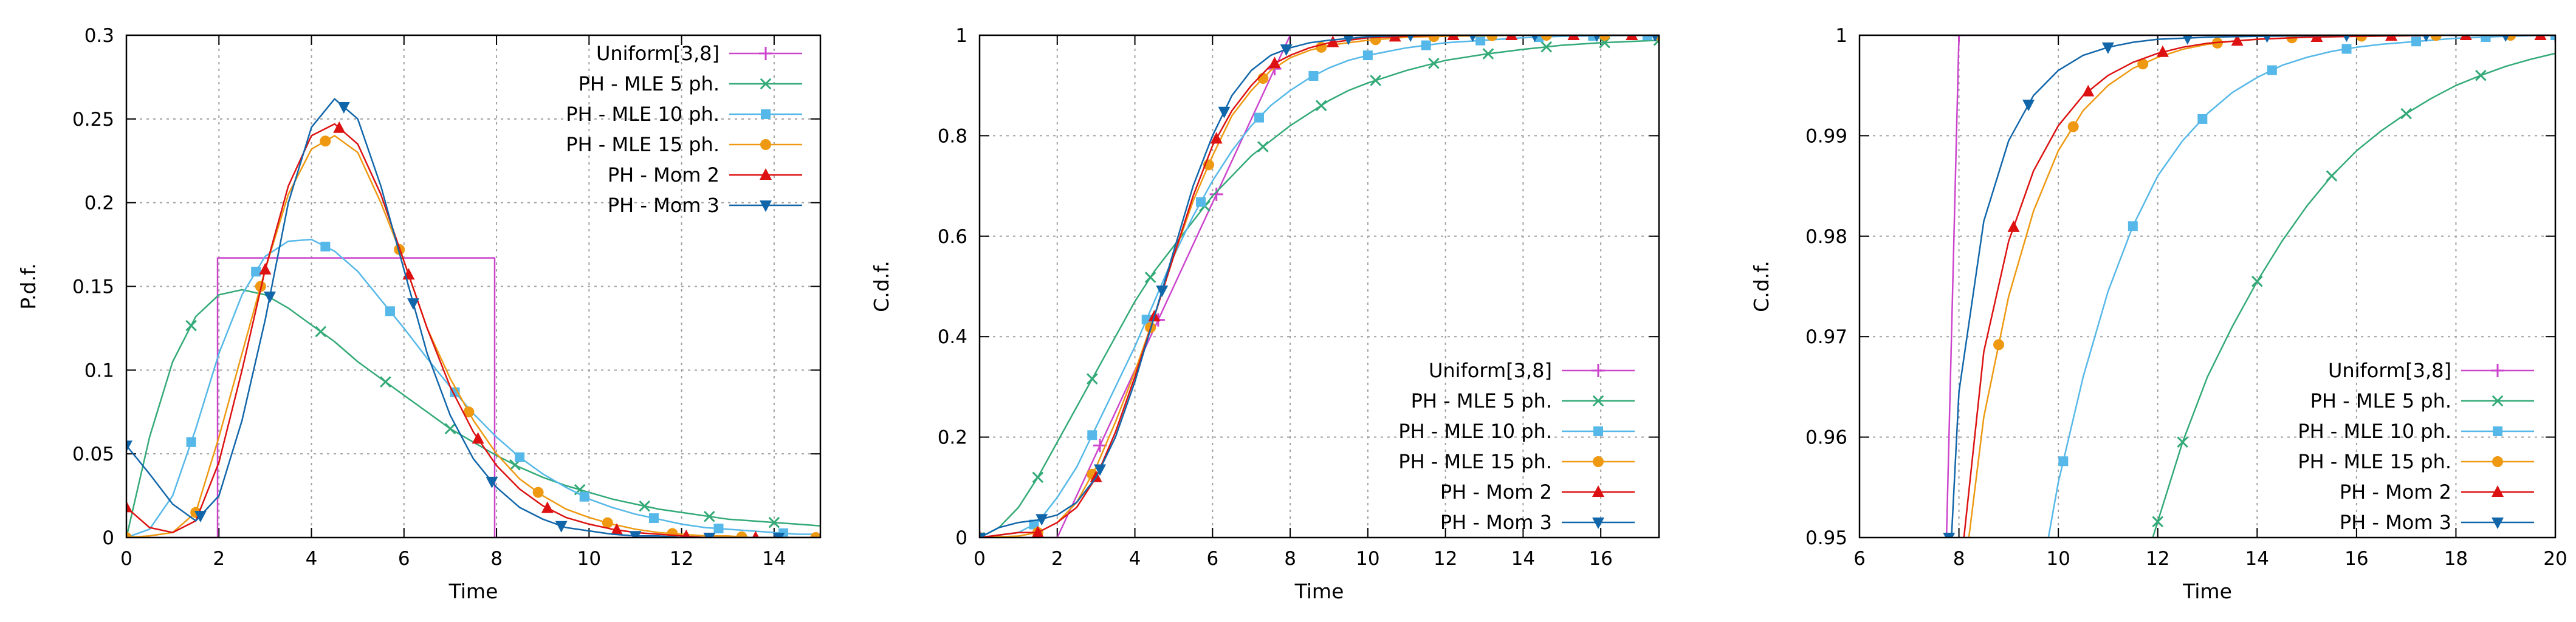 The image size is (2576, 622). I want to click on legend-label: PH - Mom 2, so click(1496, 492).